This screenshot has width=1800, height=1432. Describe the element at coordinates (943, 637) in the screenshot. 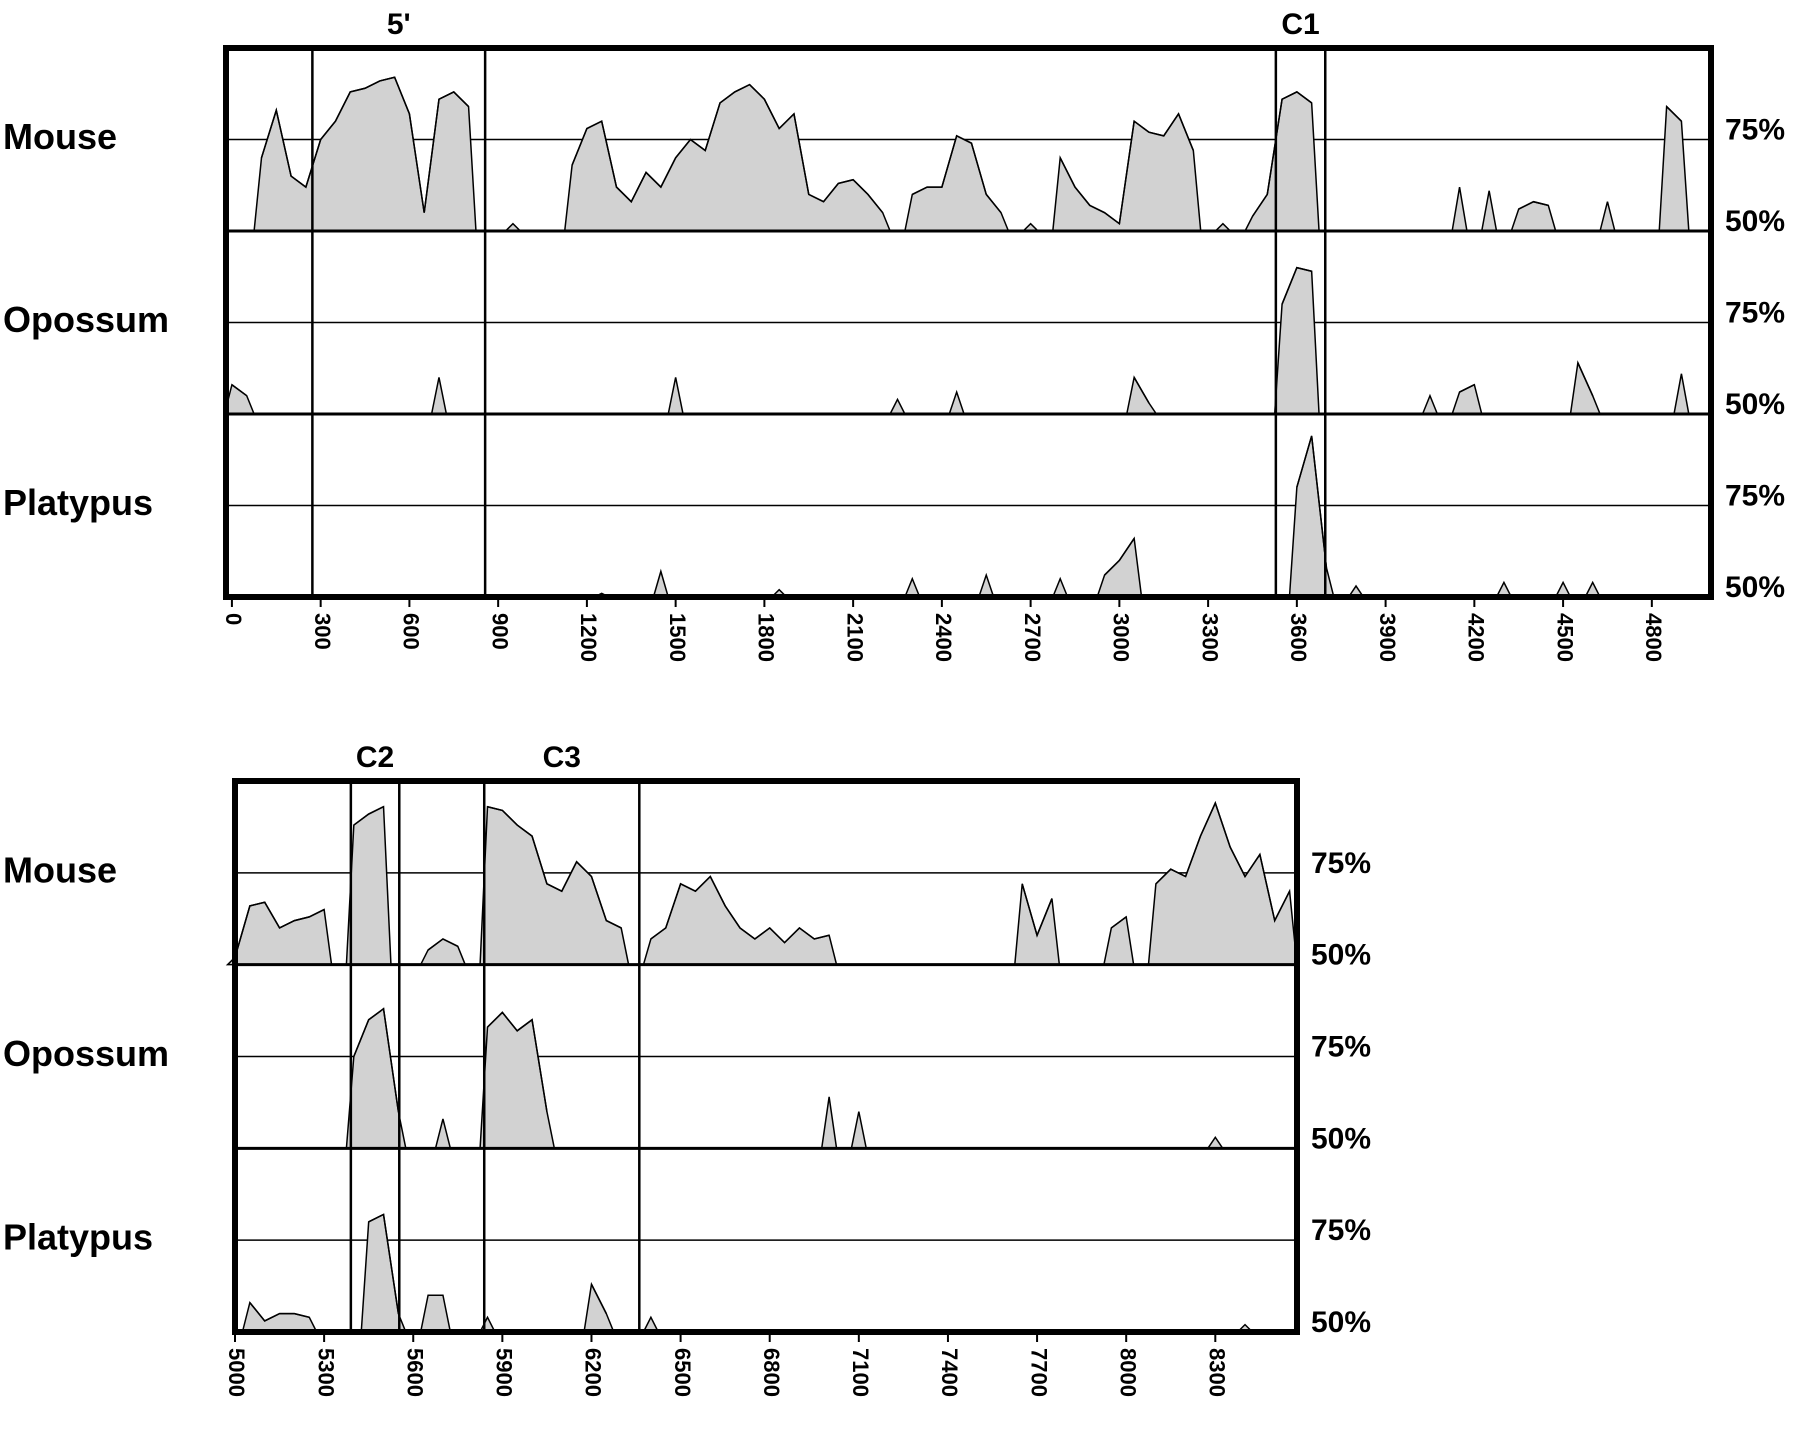

I see `x-tick-label: 2400` at that location.